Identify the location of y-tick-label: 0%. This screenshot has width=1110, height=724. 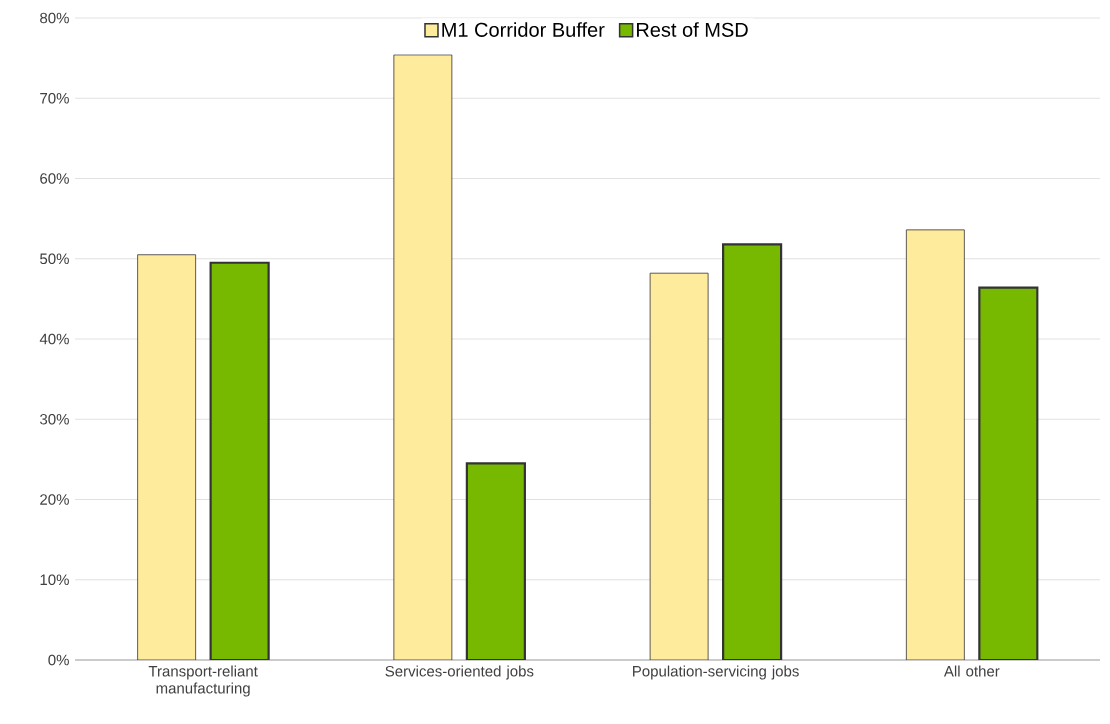
(58, 660).